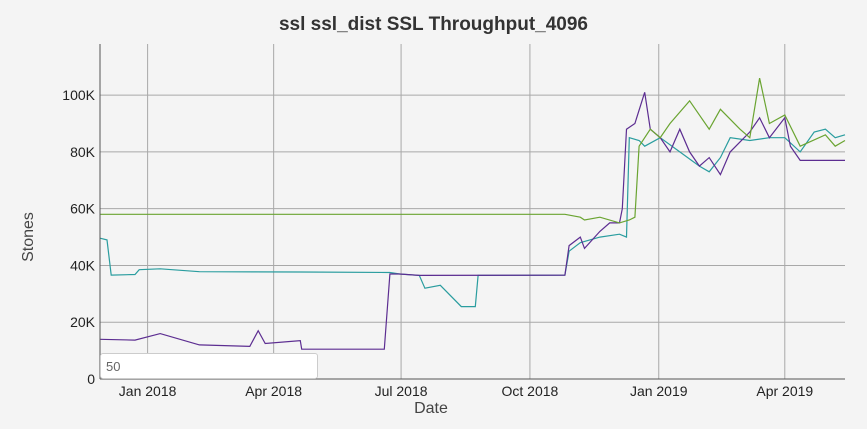  I want to click on x-tick-label: Oct 2018, so click(530, 391).